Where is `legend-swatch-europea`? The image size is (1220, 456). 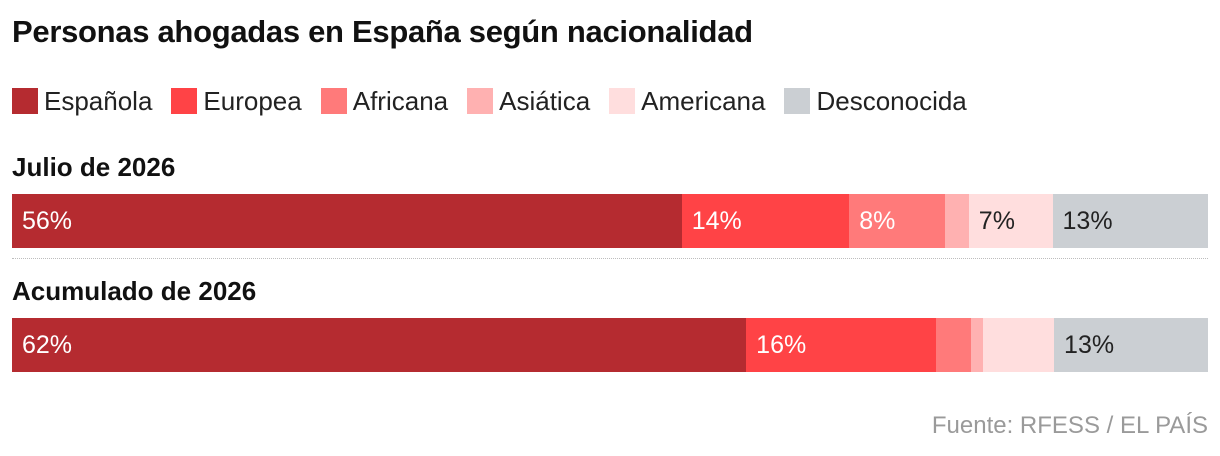
legend-swatch-europea is located at coordinates (184, 101).